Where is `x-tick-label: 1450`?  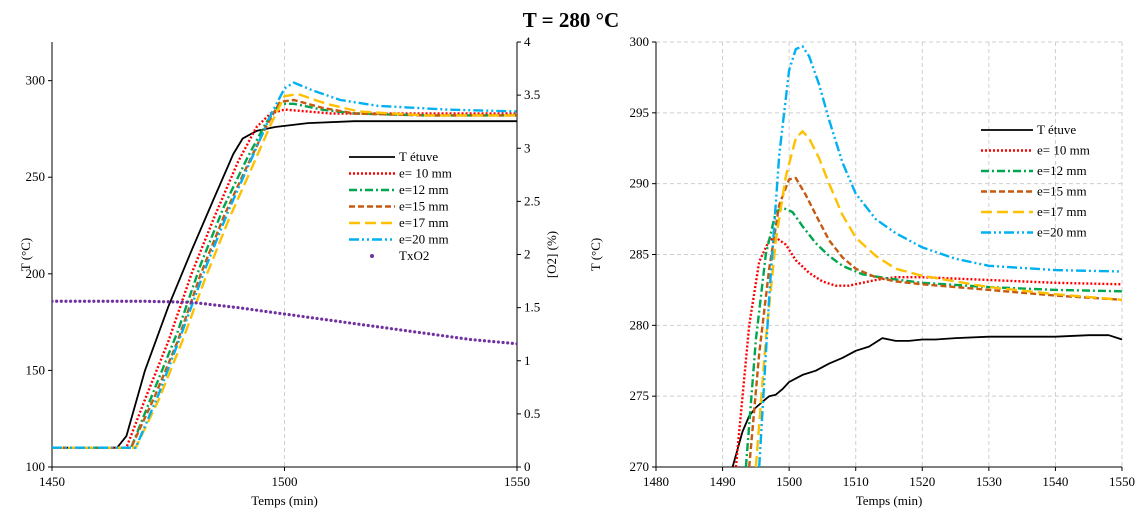 x-tick-label: 1450 is located at coordinates (52, 481).